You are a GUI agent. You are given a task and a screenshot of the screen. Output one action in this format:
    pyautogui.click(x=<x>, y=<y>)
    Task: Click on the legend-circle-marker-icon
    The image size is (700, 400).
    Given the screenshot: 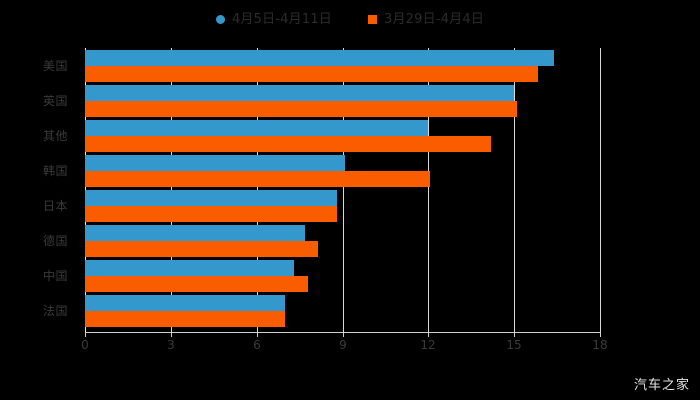 What is the action you would take?
    pyautogui.click(x=220, y=19)
    